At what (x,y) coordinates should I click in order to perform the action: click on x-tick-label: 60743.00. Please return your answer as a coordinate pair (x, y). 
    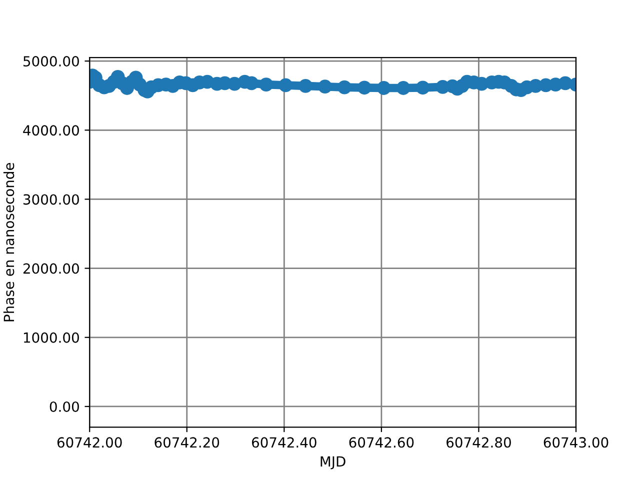
    Looking at the image, I should click on (576, 442).